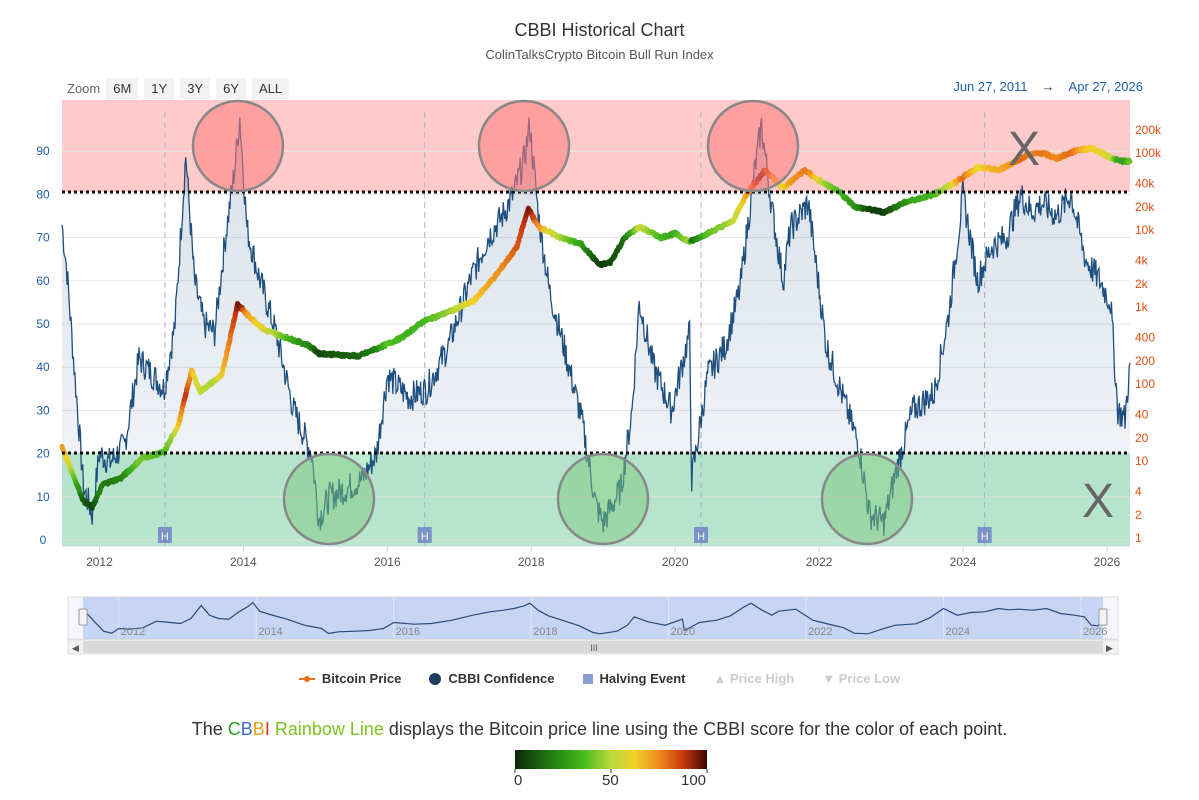  Describe the element at coordinates (209, 729) in the screenshot. I see `caption-before: The` at that location.